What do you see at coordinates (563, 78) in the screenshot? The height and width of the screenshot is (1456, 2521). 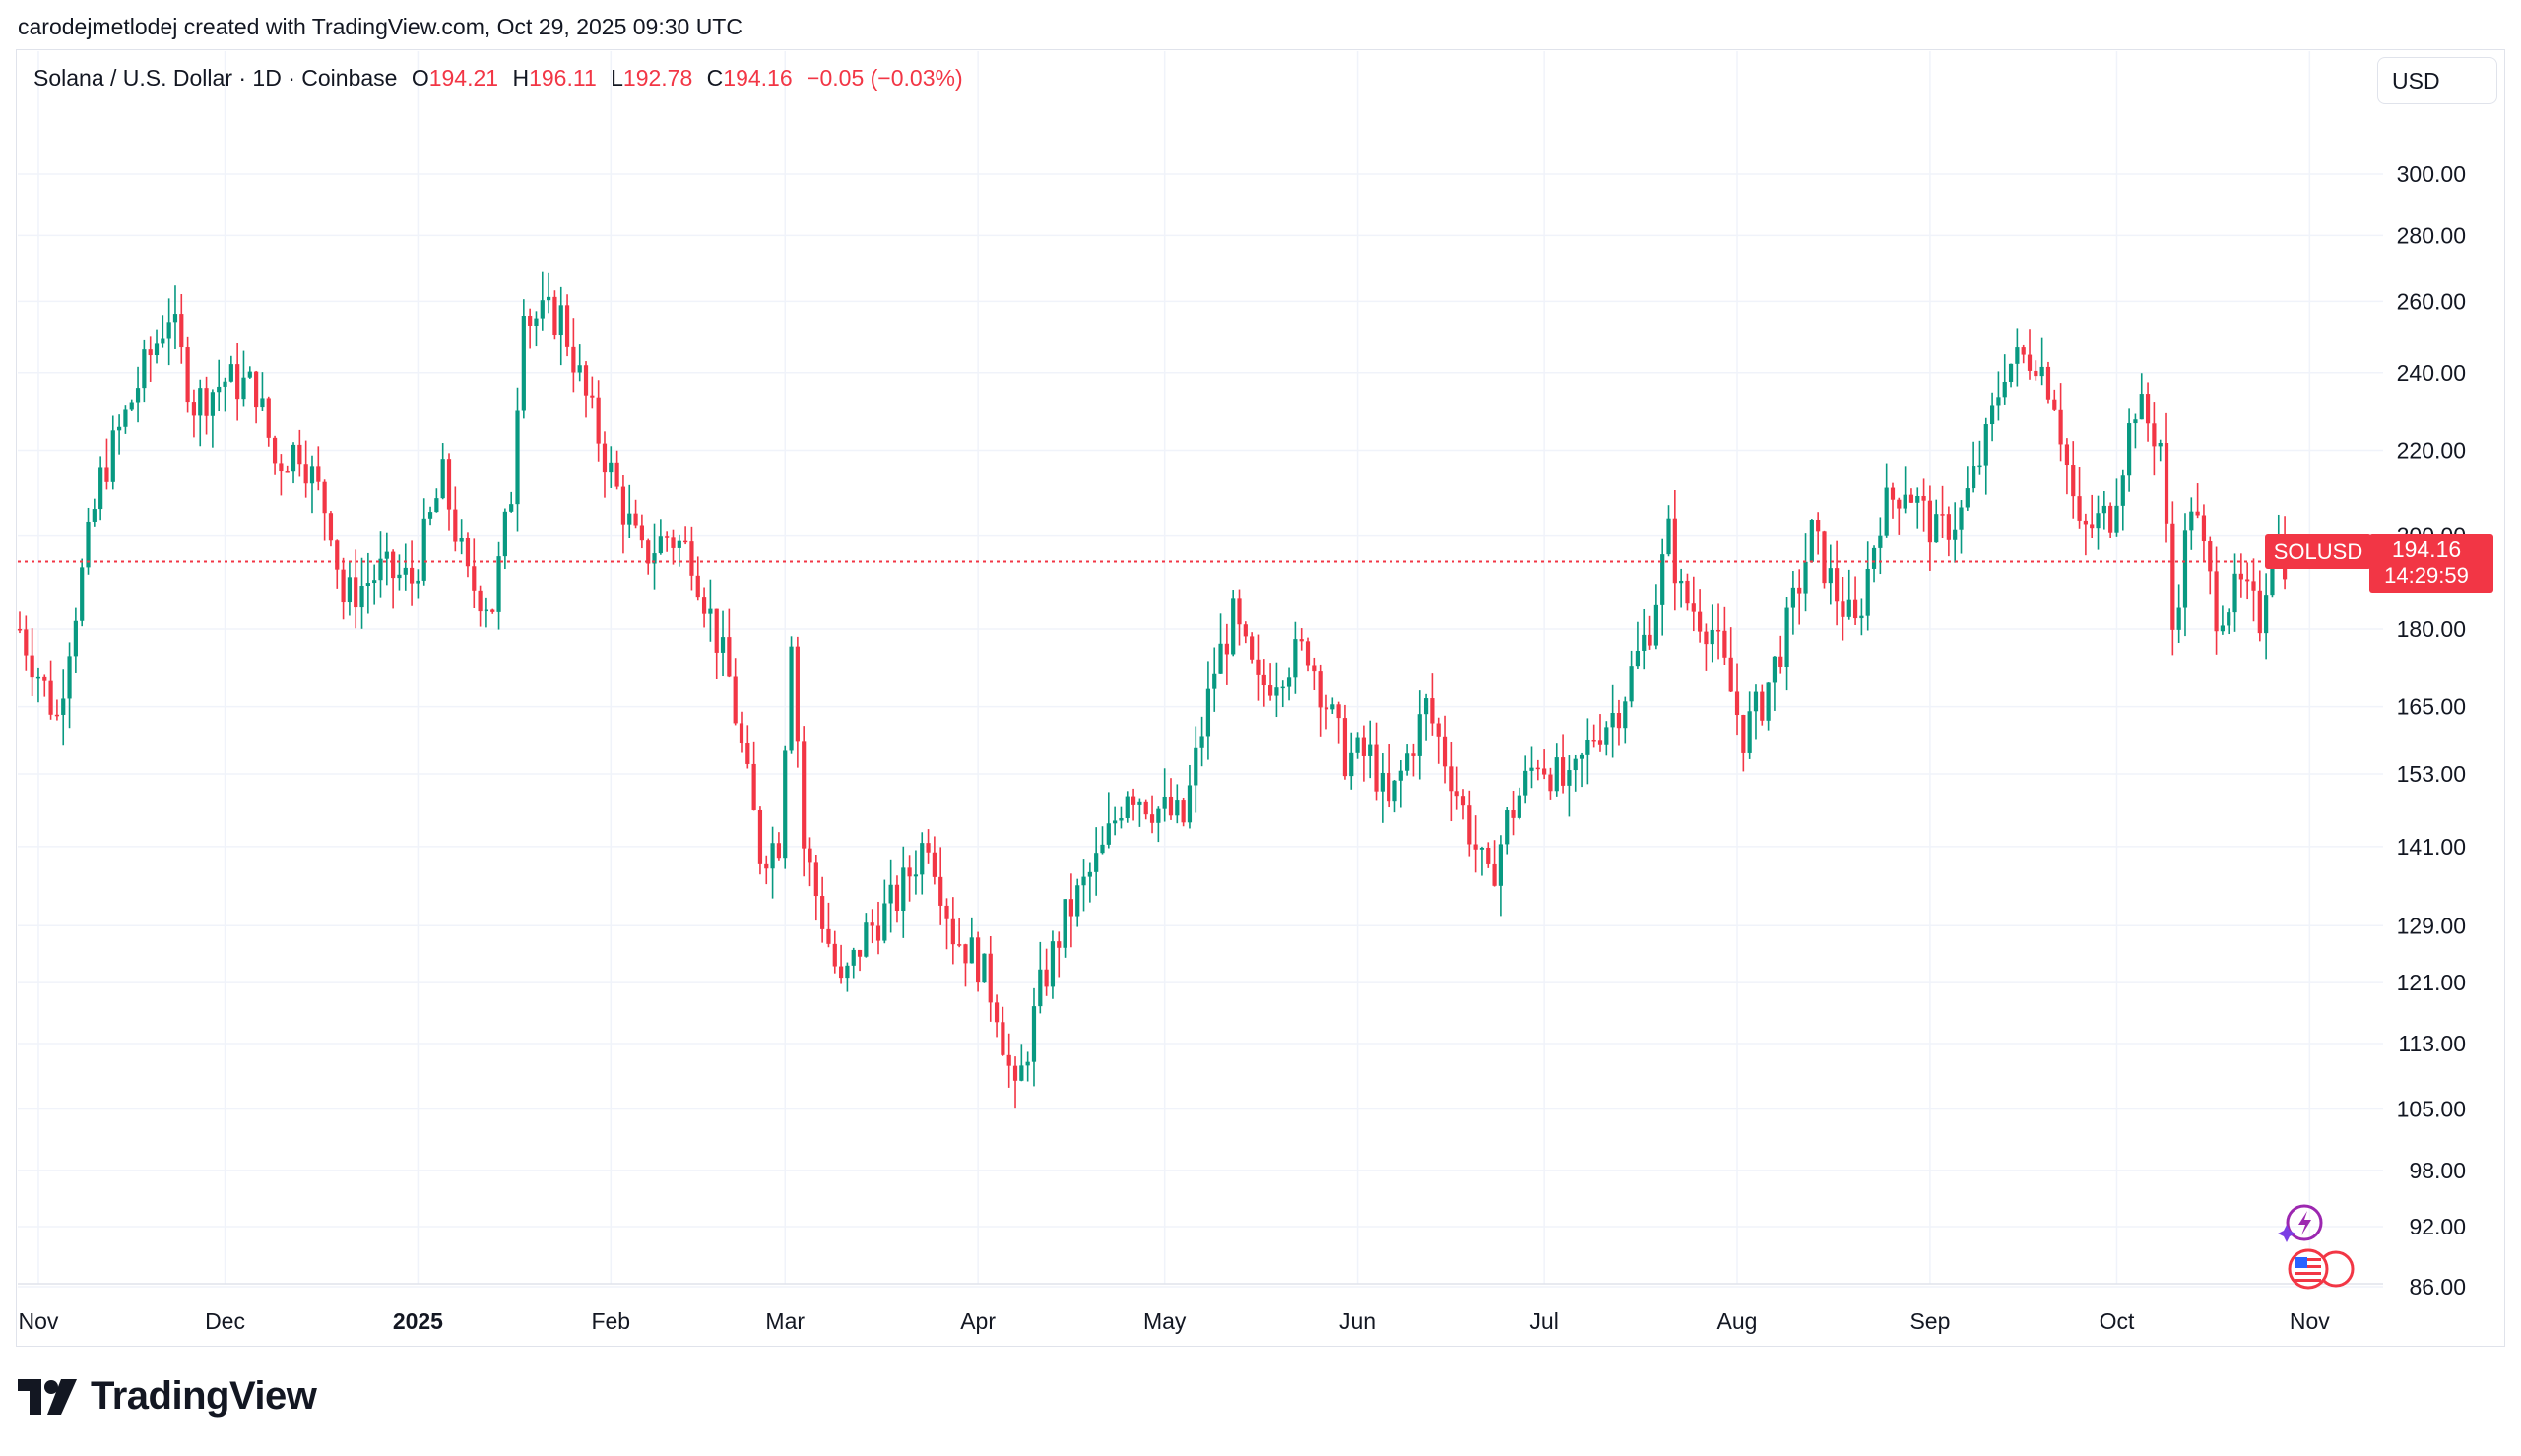 I see `high-value: 196.11` at bounding box center [563, 78].